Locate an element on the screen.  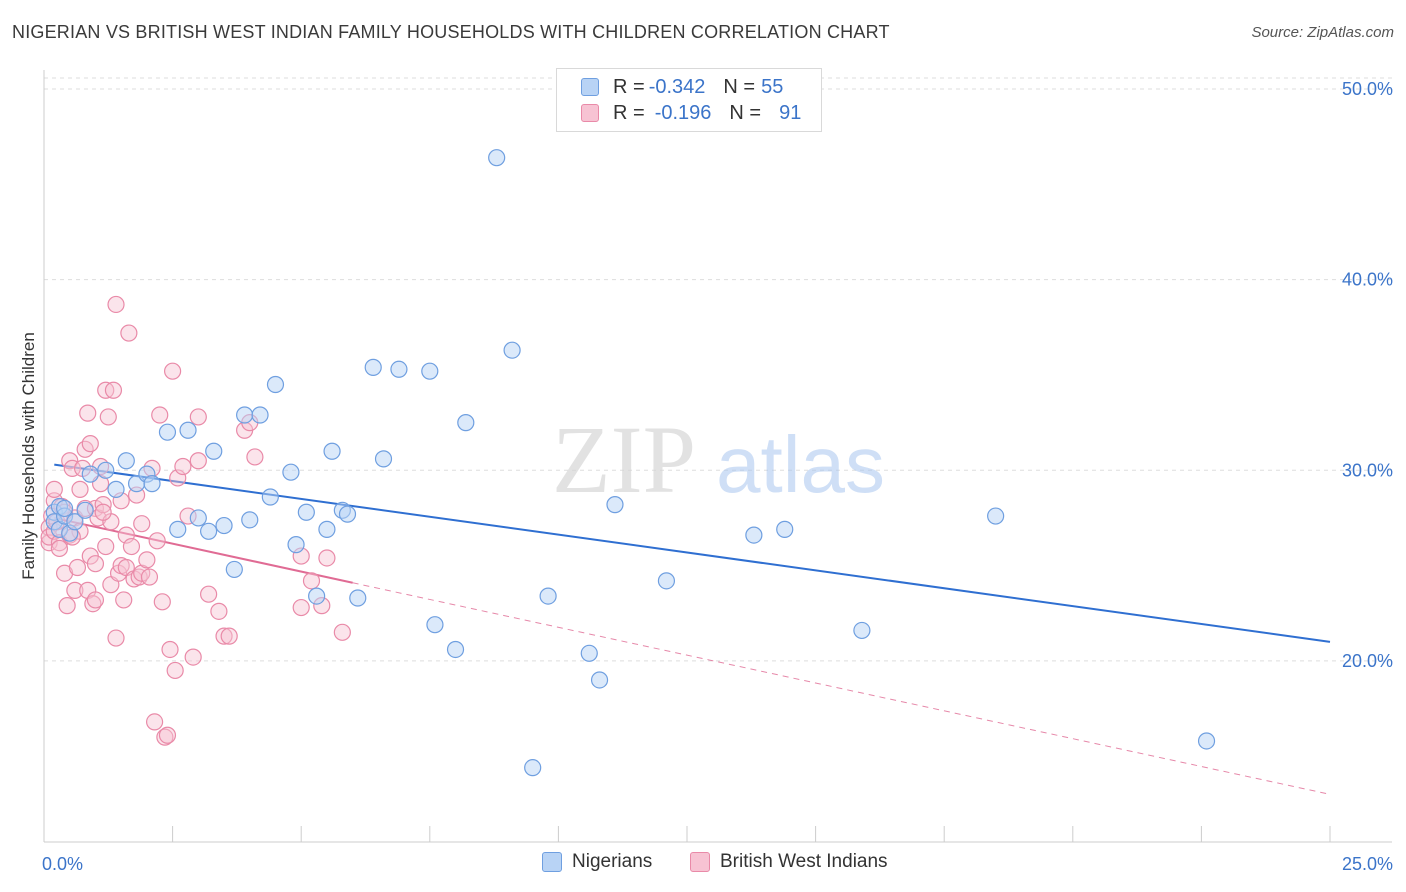
legend-row-british-west-indians: R = -0.196 N = 91 is located at coordinates (691, 113).